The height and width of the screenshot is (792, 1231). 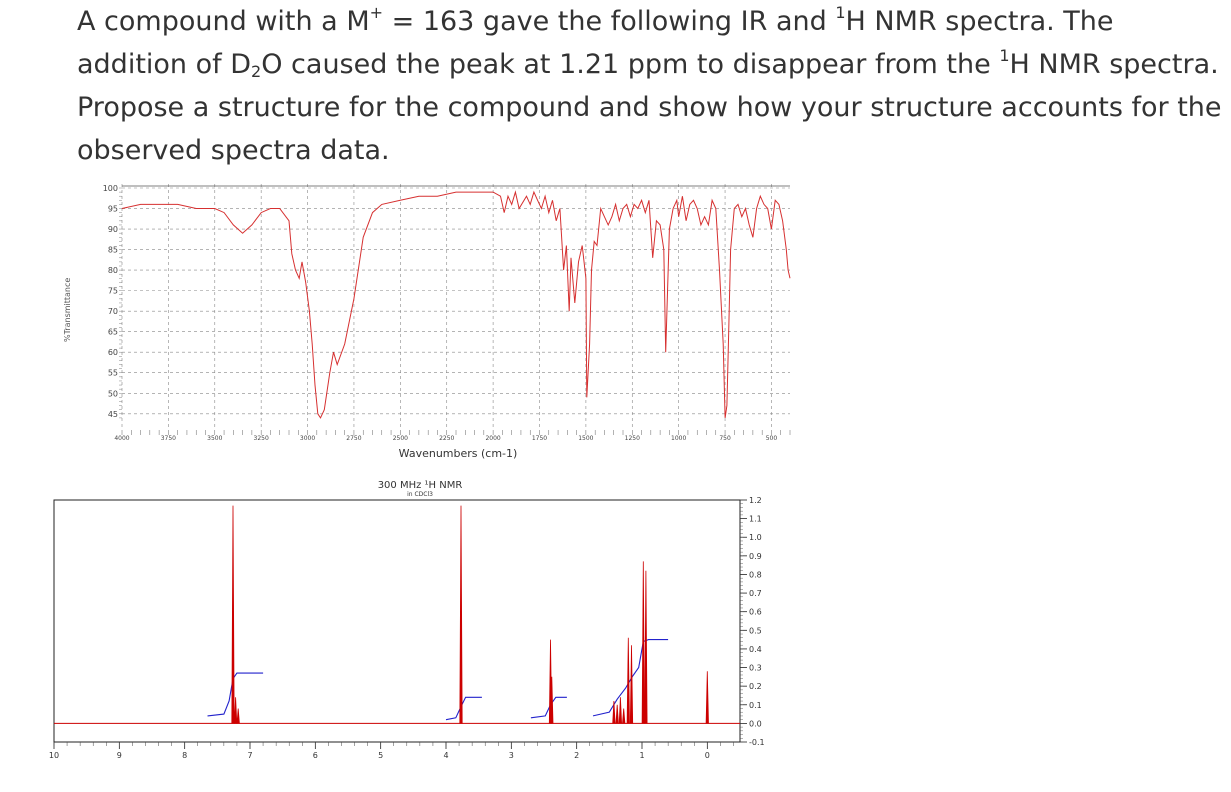 I want to click on mplus-sup: +, so click(x=376, y=12).